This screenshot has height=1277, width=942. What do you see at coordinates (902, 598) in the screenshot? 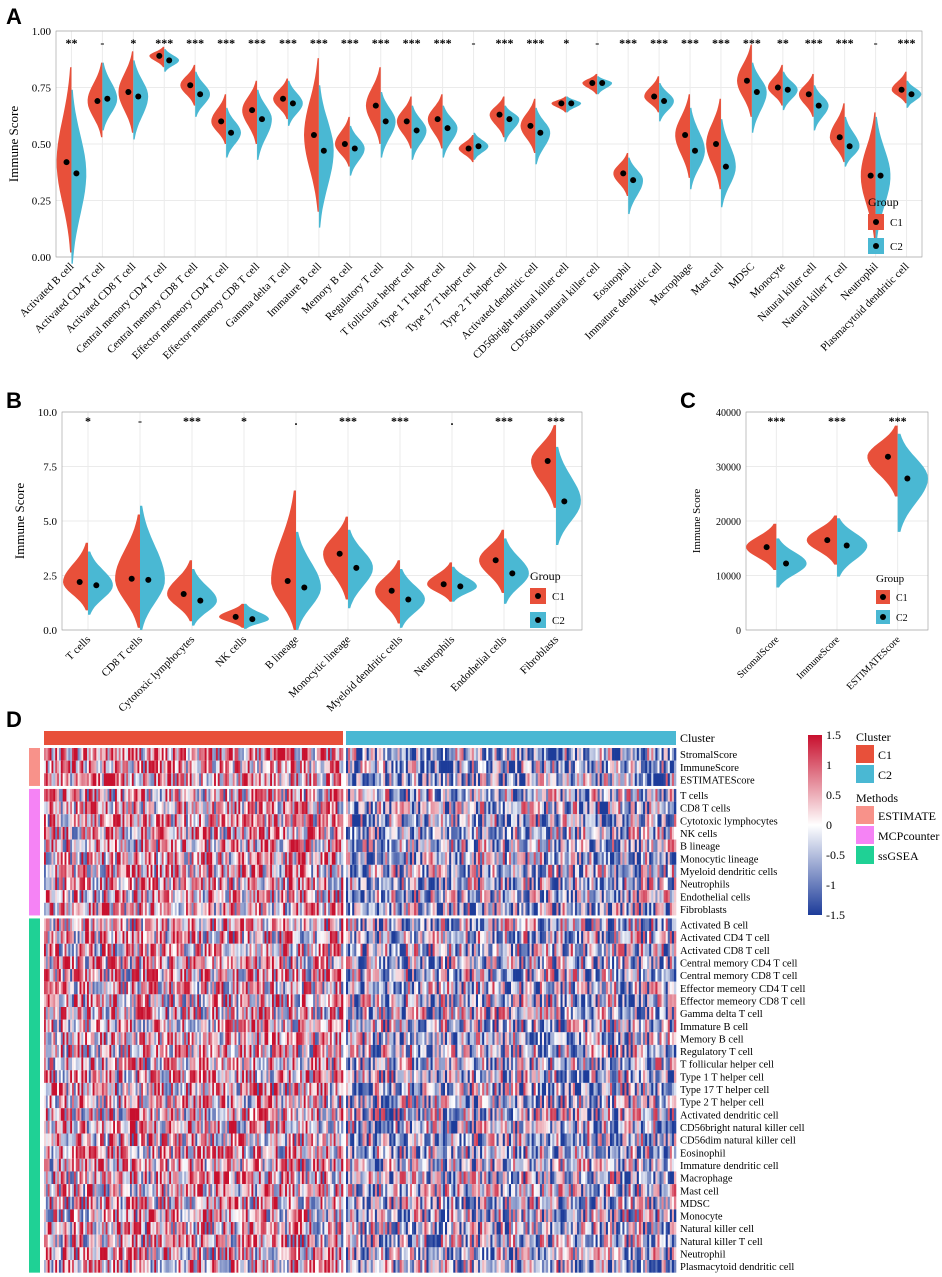
I see `legend-label-c1: C1` at bounding box center [902, 598].